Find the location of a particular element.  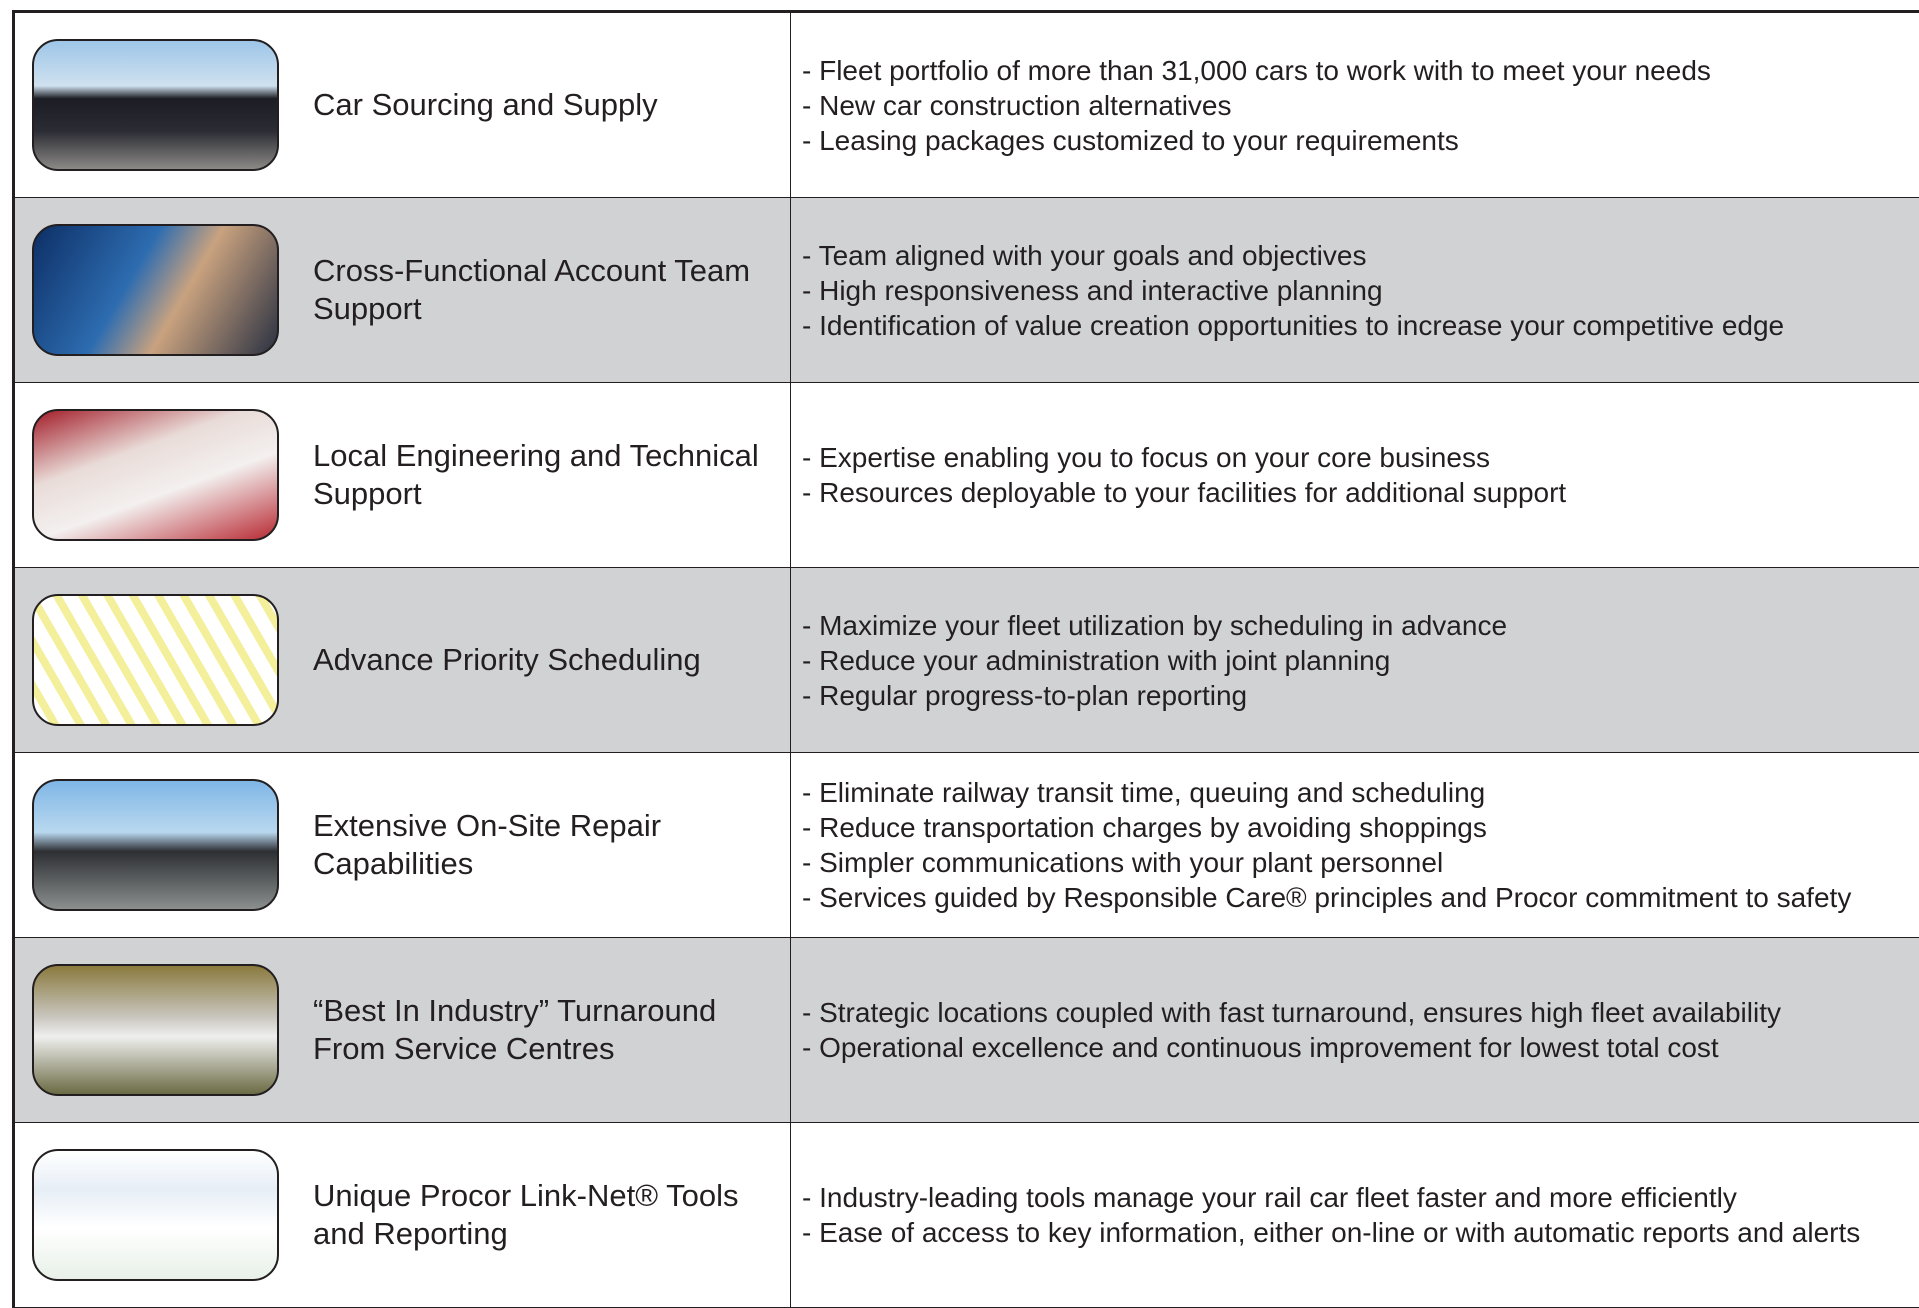

service-title: Cross-Functional Account Team Support is located at coordinates (532, 289).